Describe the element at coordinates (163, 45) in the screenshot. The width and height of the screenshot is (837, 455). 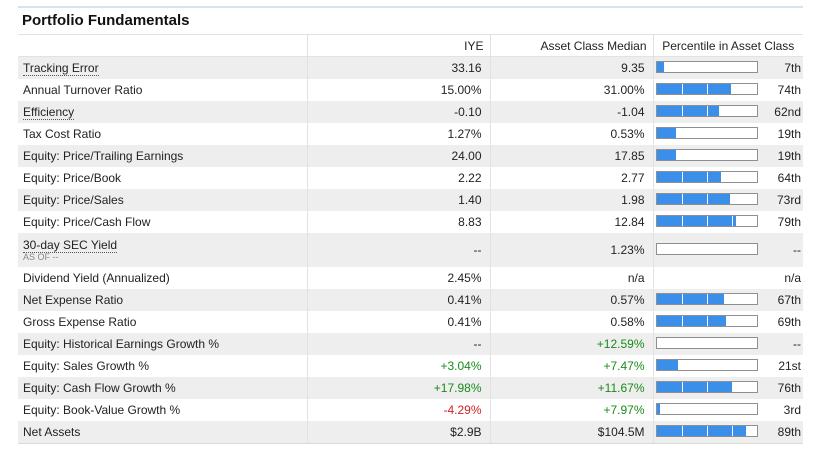
I see `header-name` at that location.